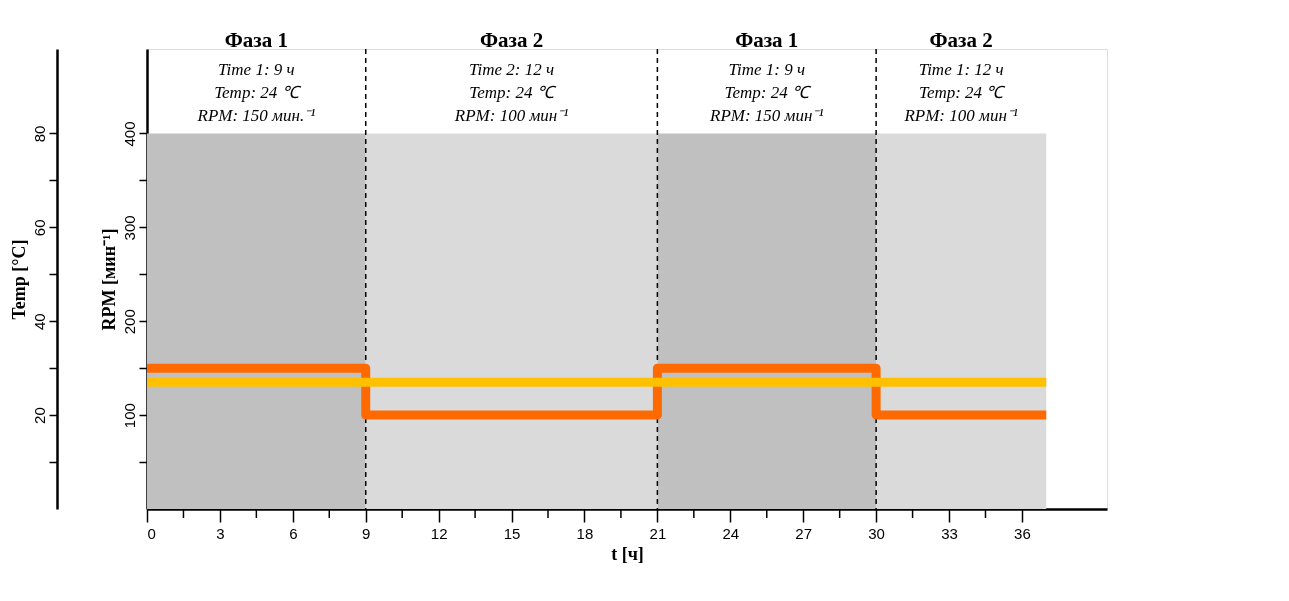 Image resolution: width=1289 pixels, height=601 pixels. I want to click on text: Фаза 1 Time 1: 9 ч Temp: 24 ℃ RPM: 150 мин⁻¹, so click(767, 76).